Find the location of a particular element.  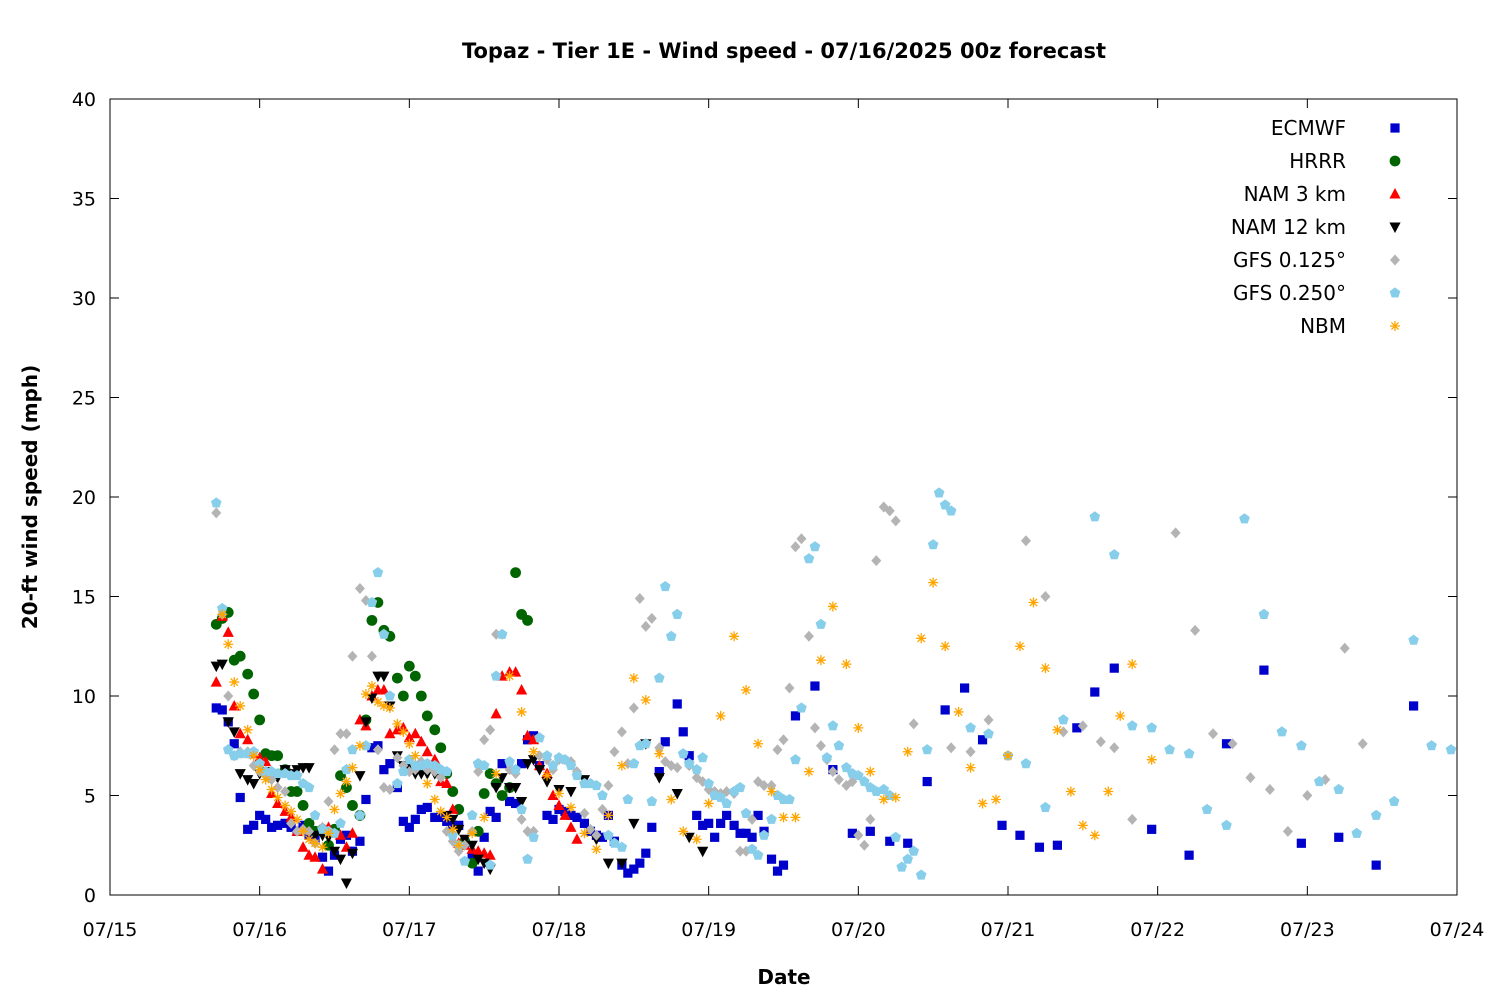

series-hrrr is located at coordinates (371, 718).